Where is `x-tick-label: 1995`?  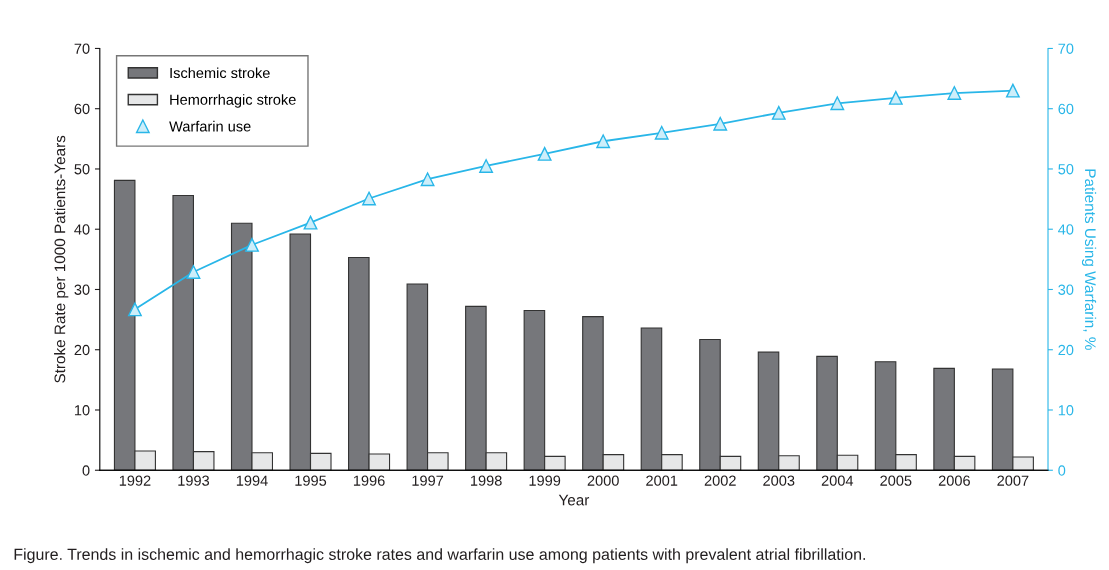 x-tick-label: 1995 is located at coordinates (311, 480).